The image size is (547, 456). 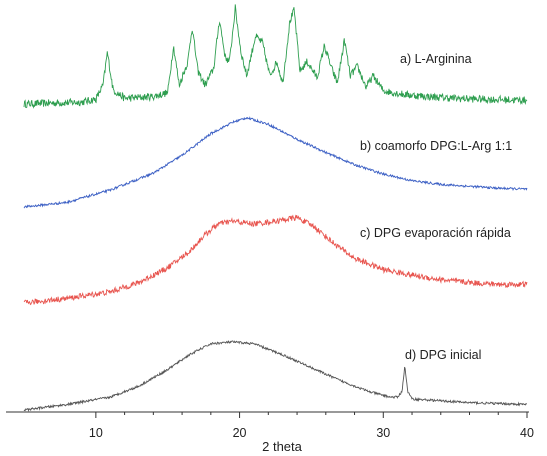 What do you see at coordinates (527, 433) in the screenshot?
I see `x-tick-label: 40` at bounding box center [527, 433].